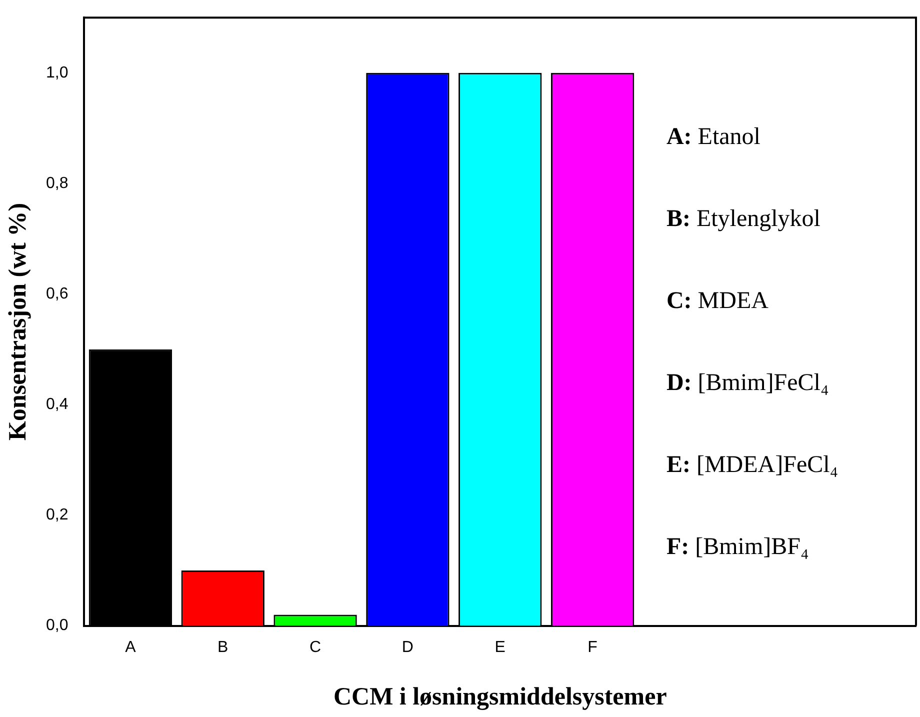  What do you see at coordinates (743, 219) in the screenshot?
I see `annotation: B: Etylenglykol` at bounding box center [743, 219].